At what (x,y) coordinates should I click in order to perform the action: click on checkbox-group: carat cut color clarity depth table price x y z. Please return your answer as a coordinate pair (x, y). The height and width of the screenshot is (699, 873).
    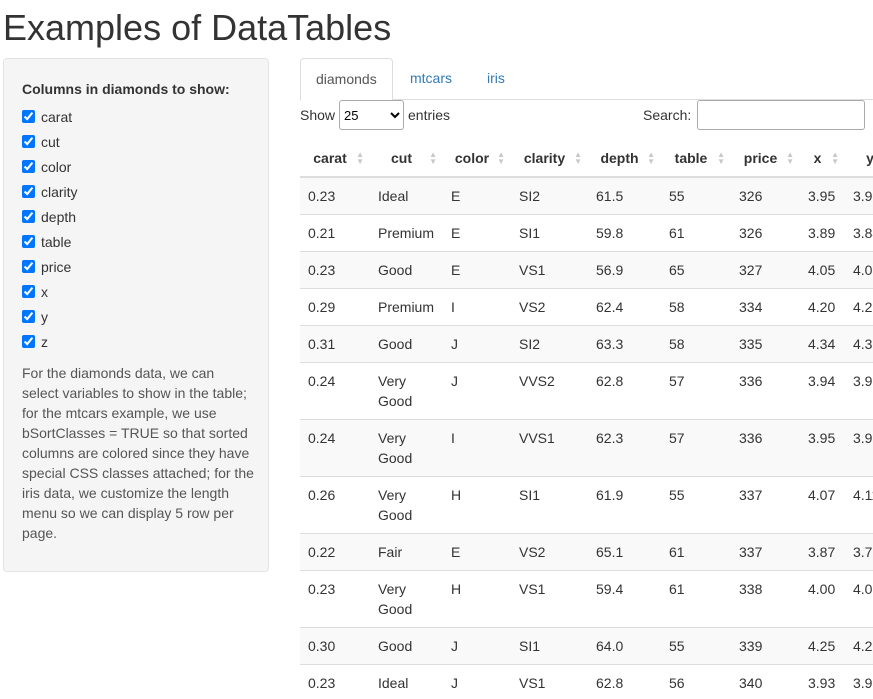
    Looking at the image, I should click on (50, 229).